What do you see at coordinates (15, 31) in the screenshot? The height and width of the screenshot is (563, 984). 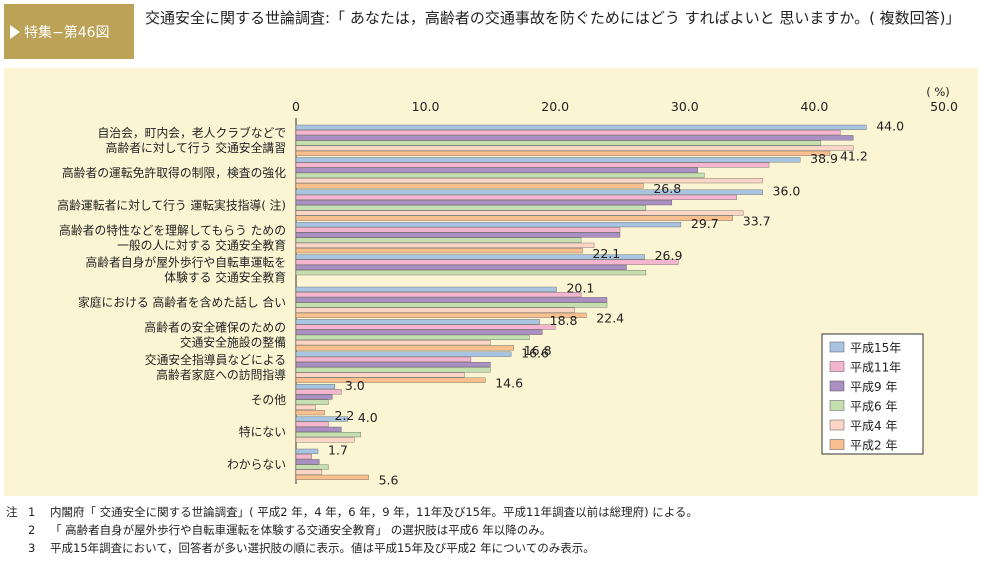 I see `triangle-icon` at bounding box center [15, 31].